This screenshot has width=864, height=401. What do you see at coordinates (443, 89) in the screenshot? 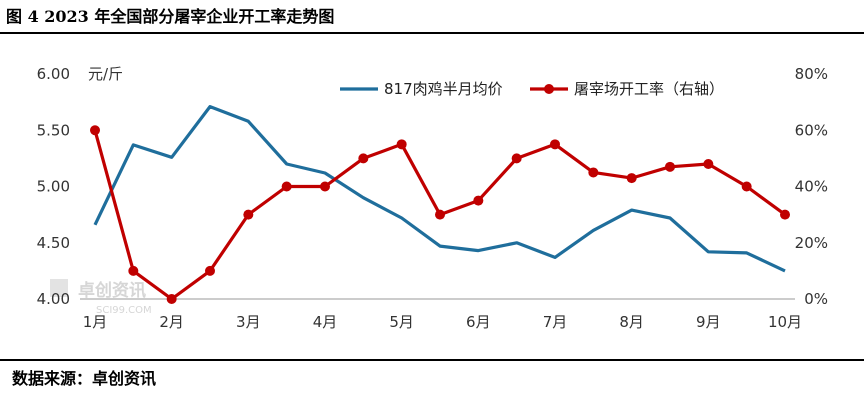
I see `legend-price-label: 817肉鸡半月均价` at bounding box center [443, 89].